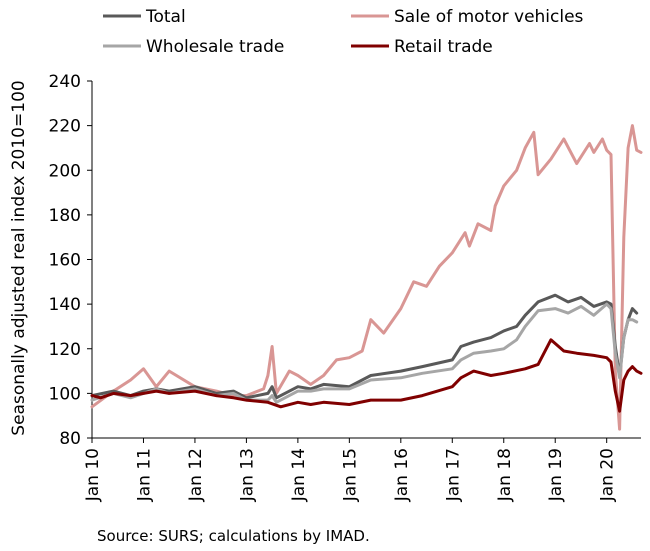 Image resolution: width=650 pixels, height=551 pixels. What do you see at coordinates (556, 475) in the screenshot?
I see `x-tick-label: Jan 19` at bounding box center [556, 475].